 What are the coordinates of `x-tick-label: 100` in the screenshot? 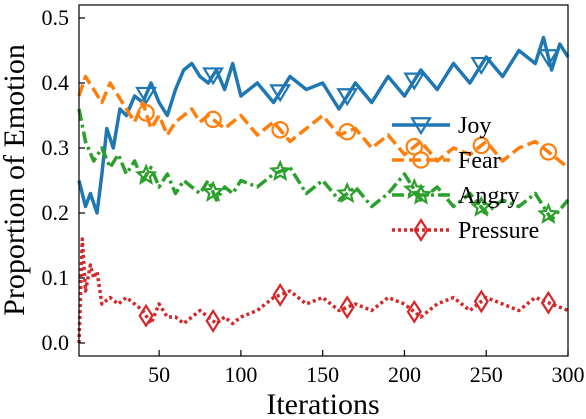 It's located at (240, 374).